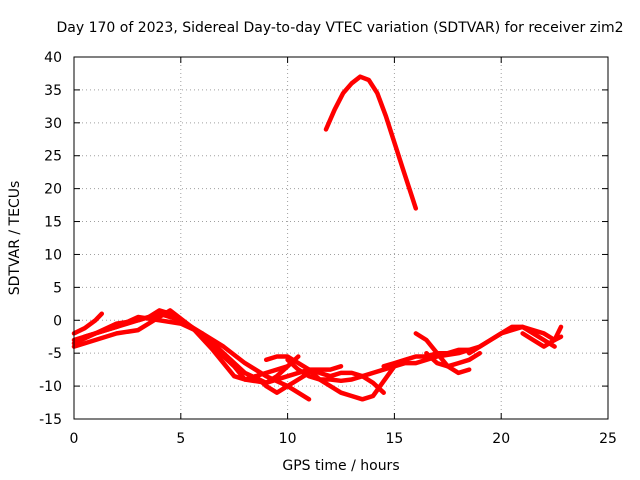  Describe the element at coordinates (53, 255) in the screenshot. I see `y-tick-label: 10` at that location.